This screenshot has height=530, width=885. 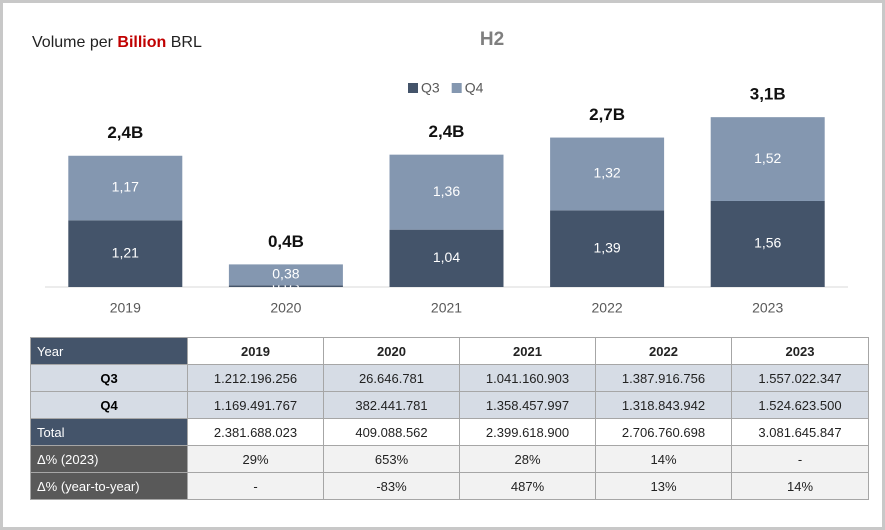 I want to click on legend-label: Q3, so click(x=430, y=88).